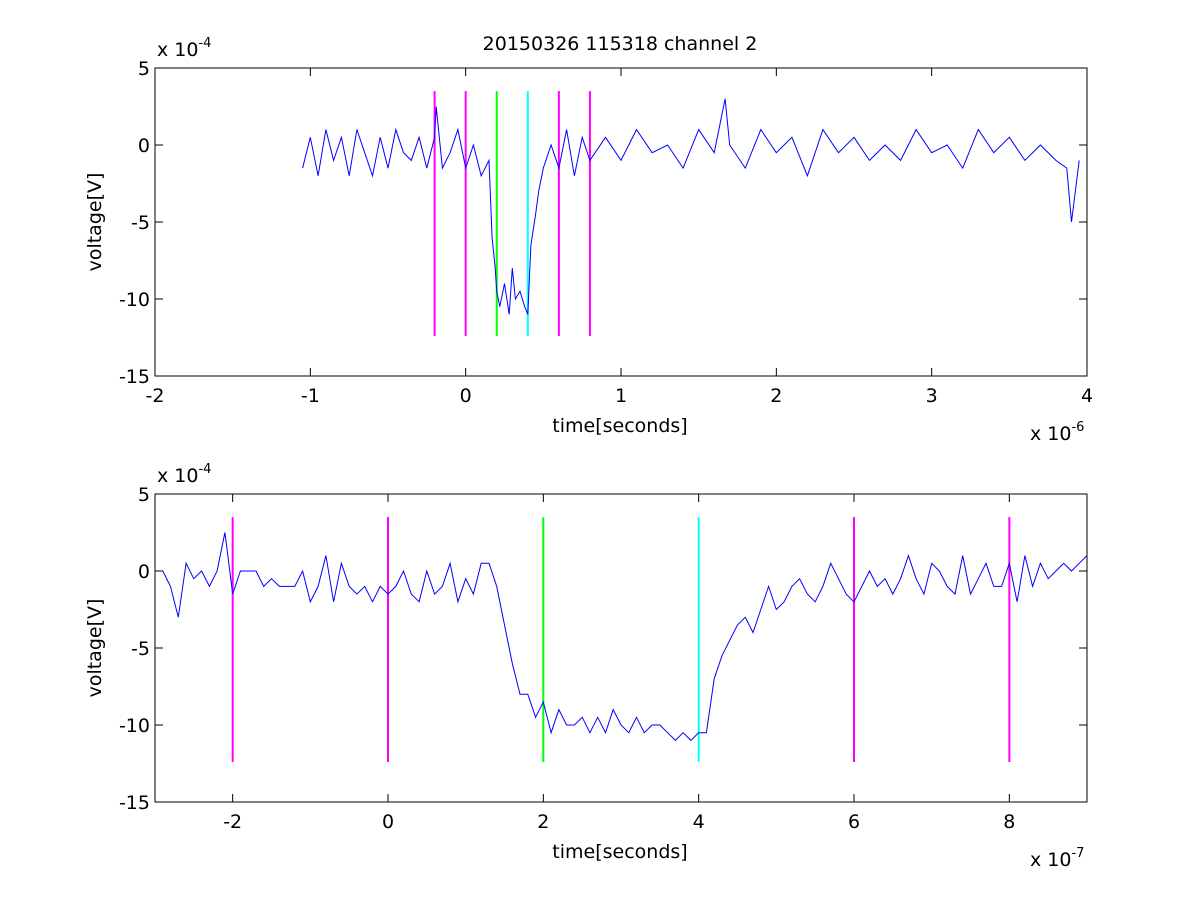 This screenshot has width=1200, height=900. I want to click on top-y-tick-label-1: 0, so click(144, 146).